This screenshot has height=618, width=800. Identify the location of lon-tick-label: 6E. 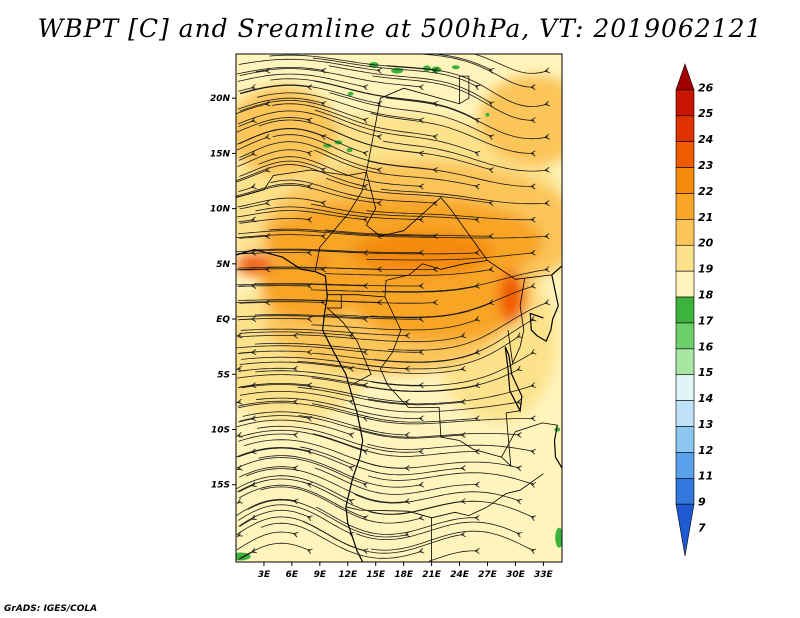
(292, 575).